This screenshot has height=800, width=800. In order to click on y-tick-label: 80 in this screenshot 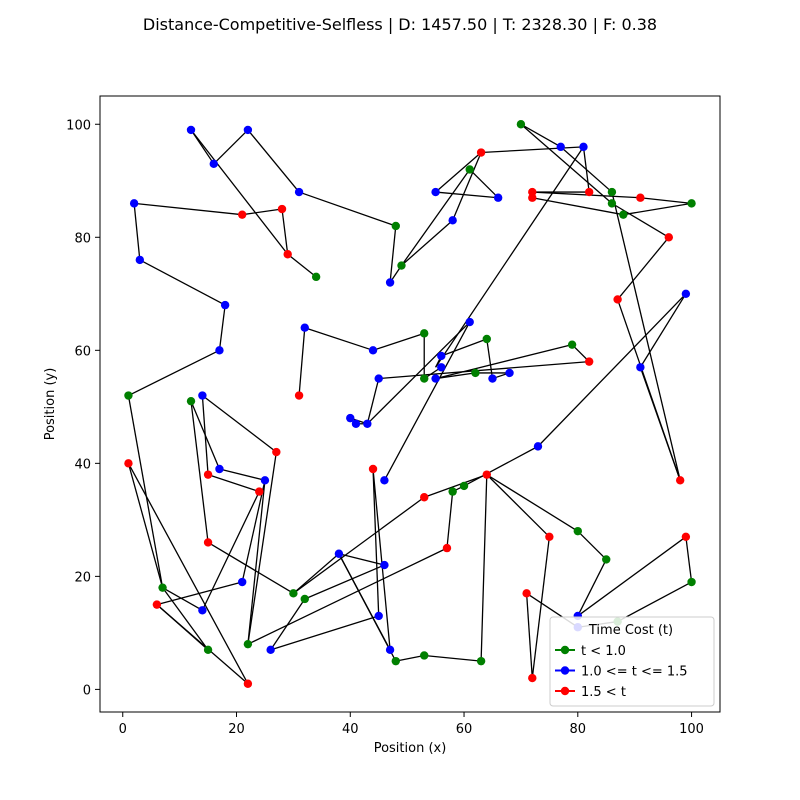, I will do `click(82, 238)`.